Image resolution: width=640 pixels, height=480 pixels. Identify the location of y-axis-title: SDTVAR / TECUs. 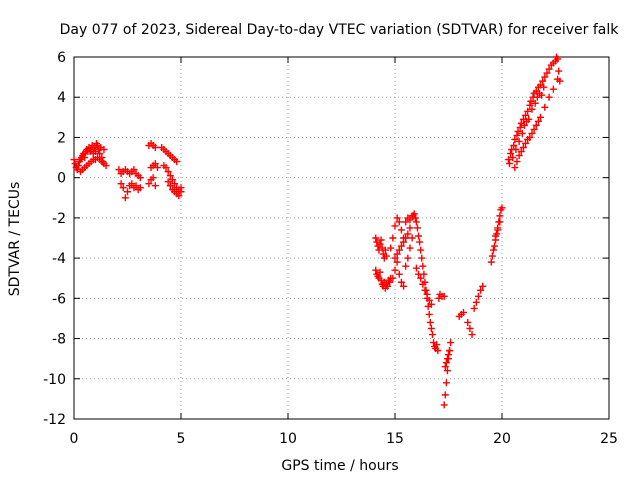
(15, 239).